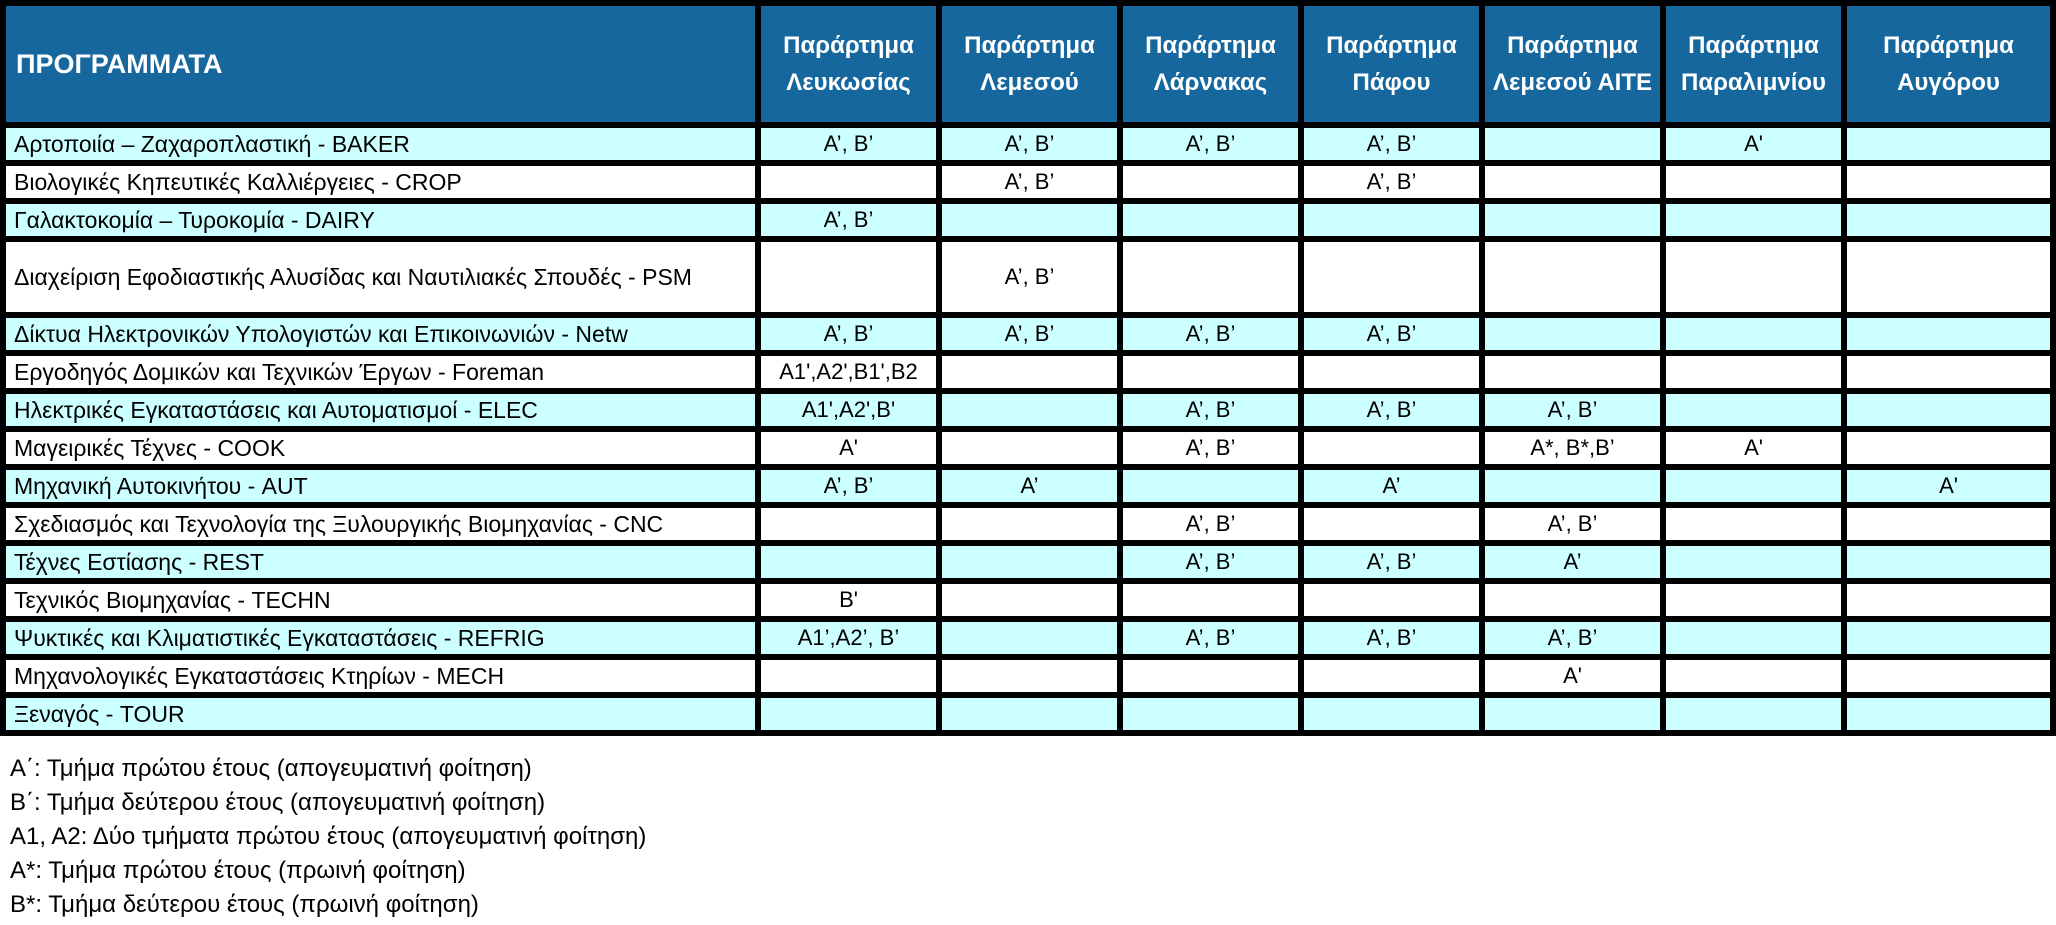  I want to click on program-cell: Τέχνες Εστίασης - REST, so click(380, 562).